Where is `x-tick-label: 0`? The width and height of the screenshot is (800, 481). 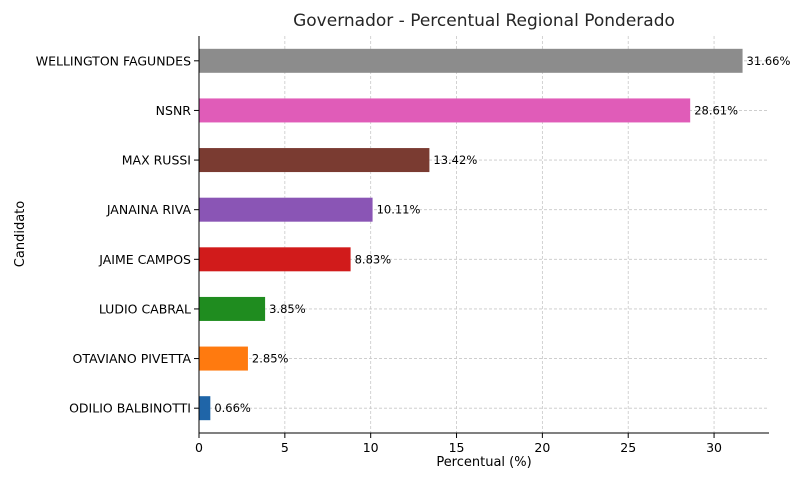 x-tick-label: 0 is located at coordinates (199, 447).